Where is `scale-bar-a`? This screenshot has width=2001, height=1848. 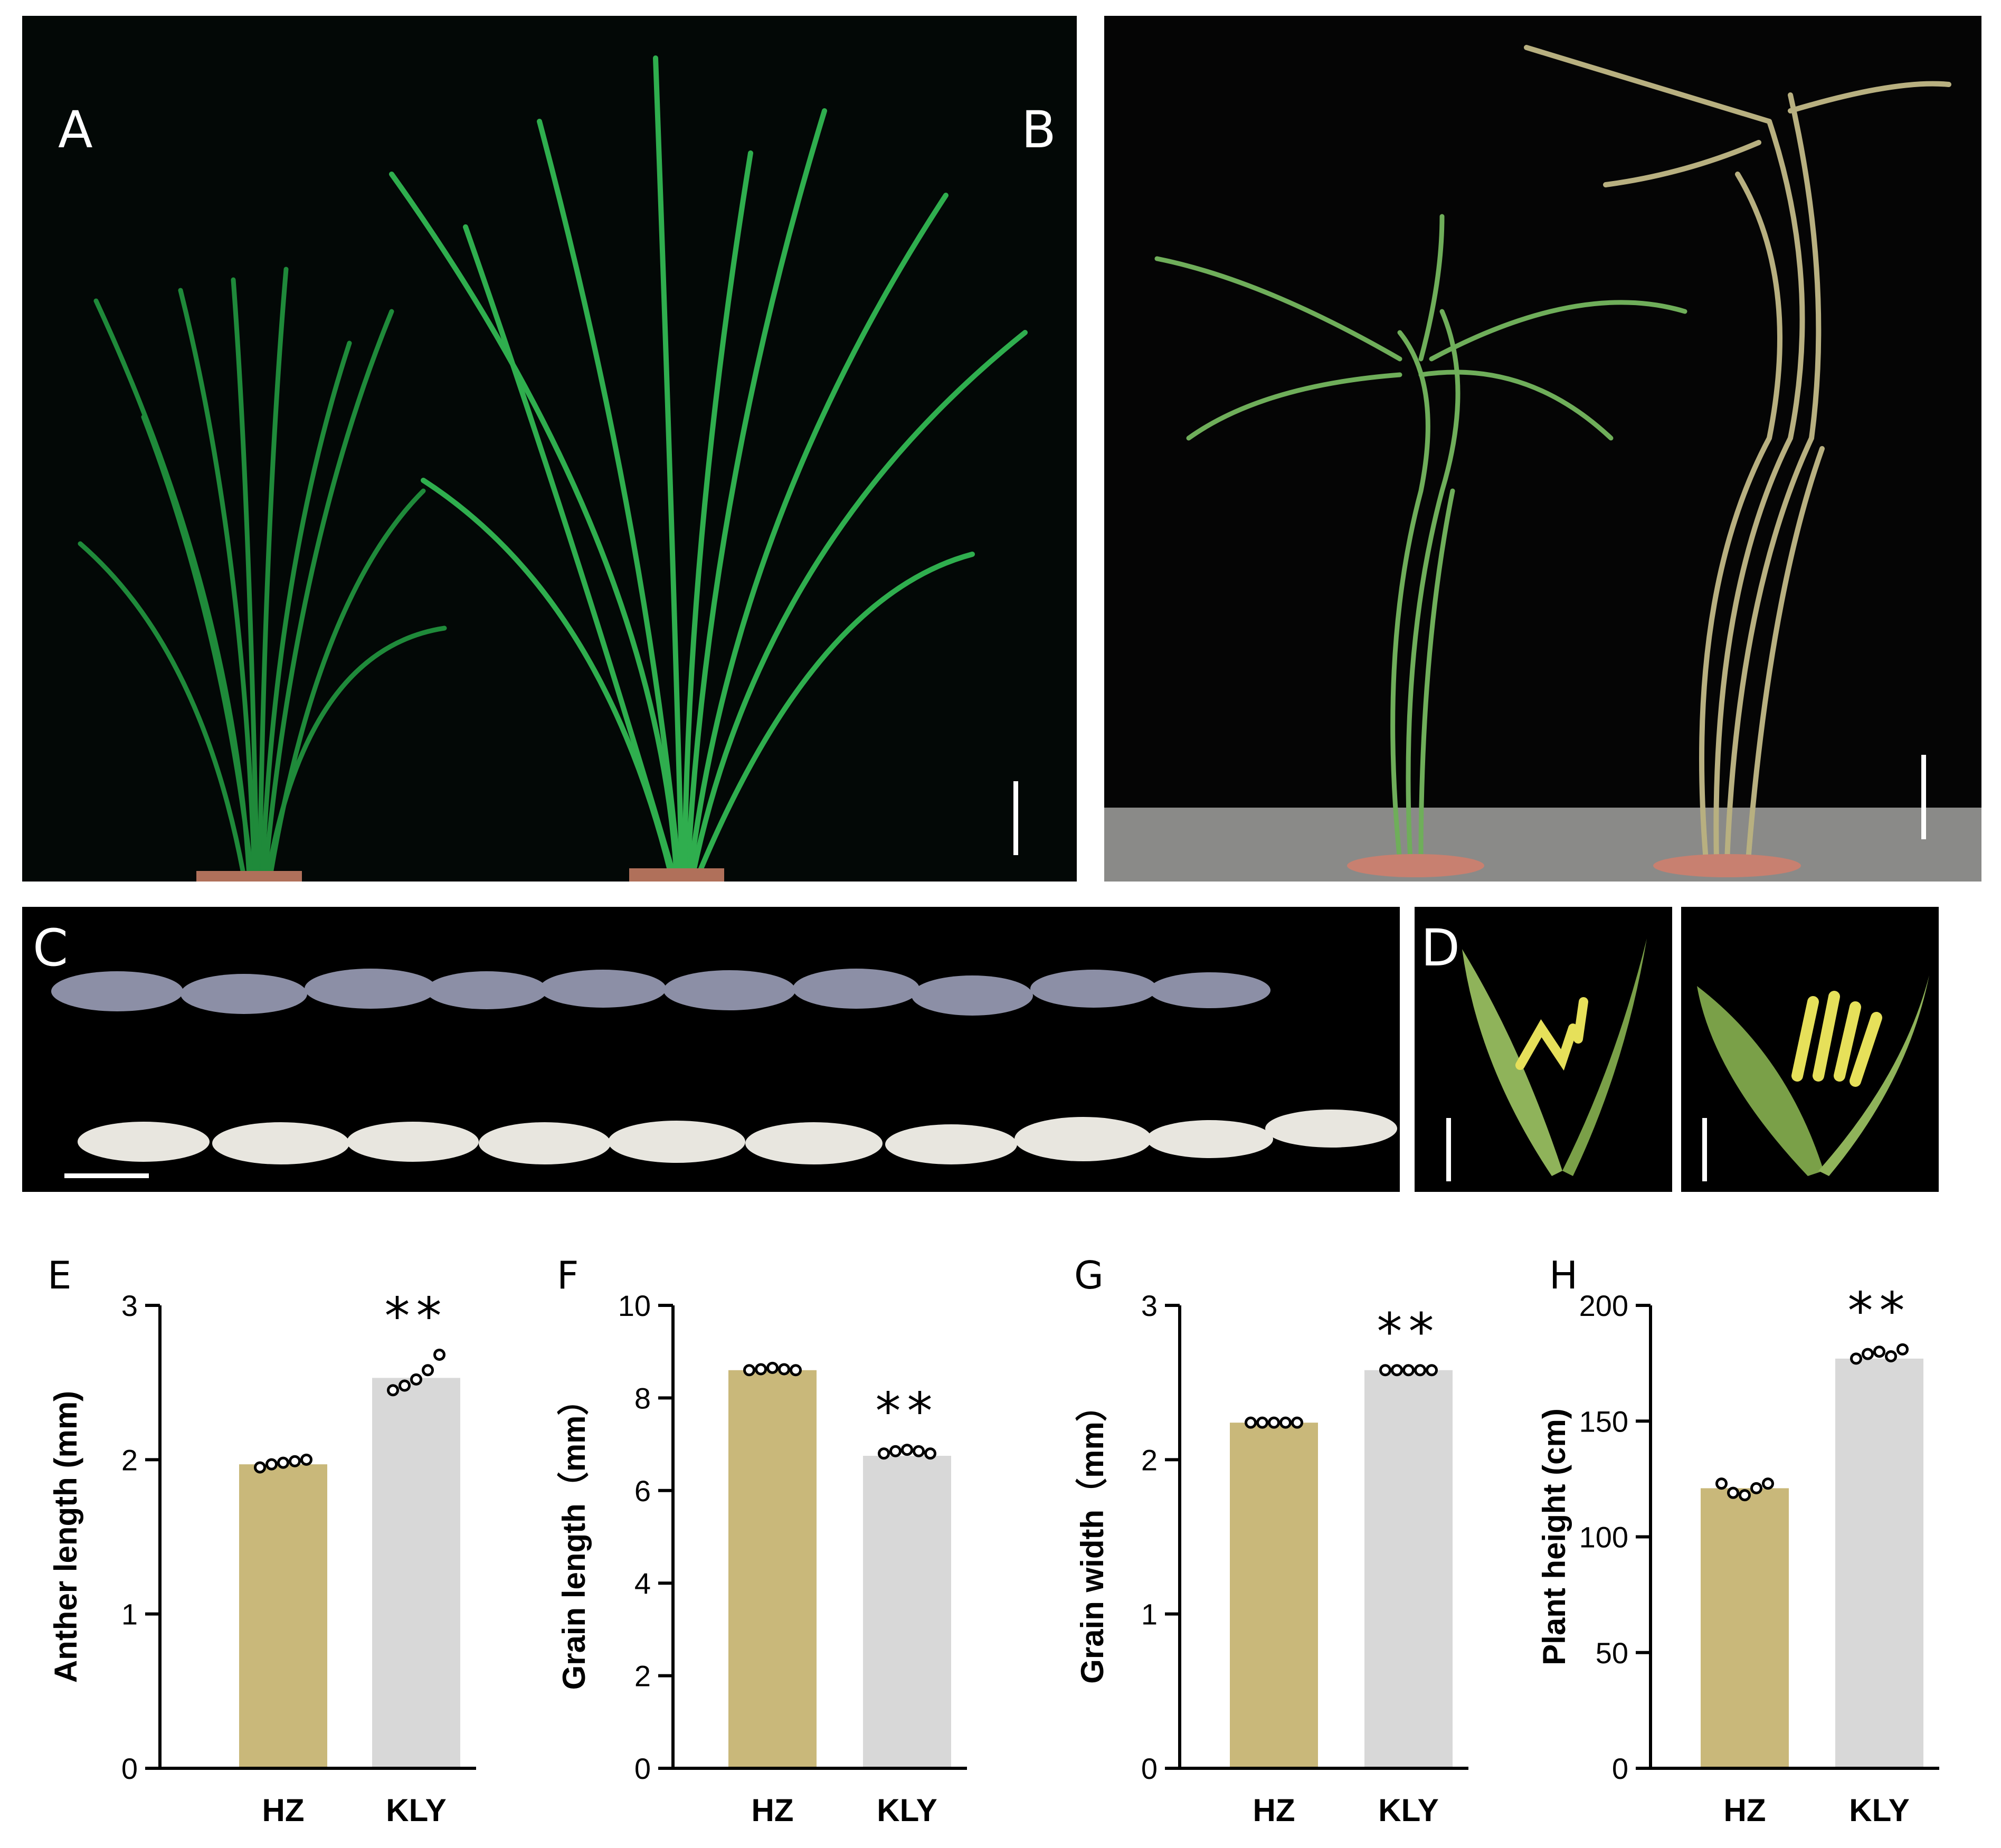 scale-bar-a is located at coordinates (1015, 818).